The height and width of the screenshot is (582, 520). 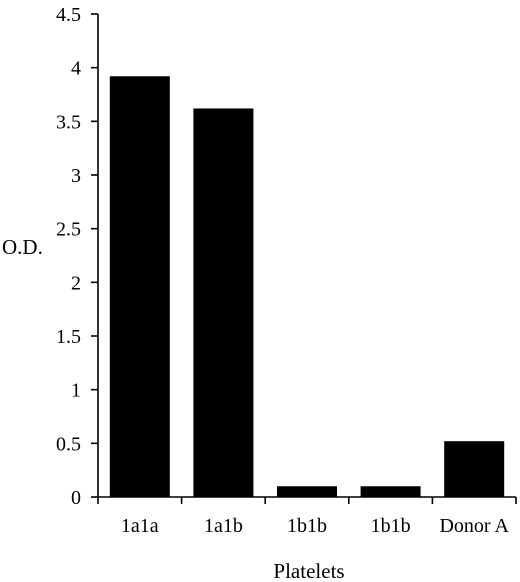 I want to click on y-tick-label: 2.5, so click(x=68, y=230).